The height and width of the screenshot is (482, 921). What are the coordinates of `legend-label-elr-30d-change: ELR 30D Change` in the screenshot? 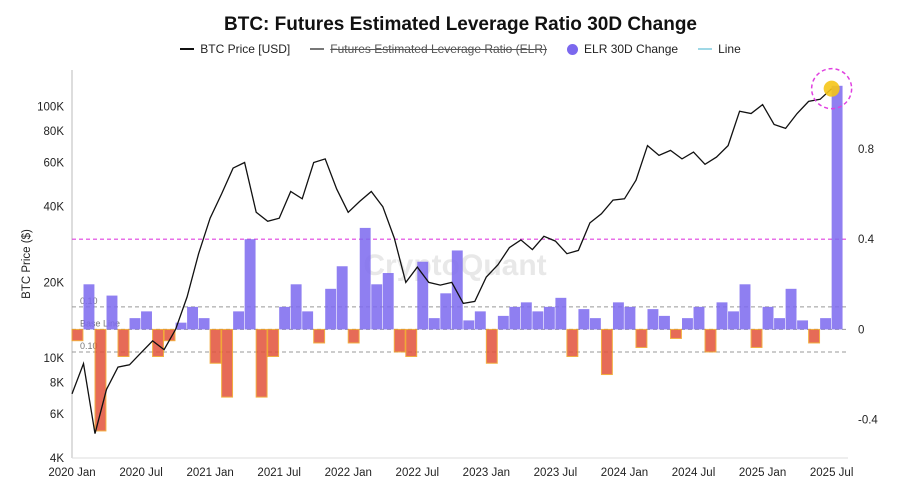 It's located at (631, 49).